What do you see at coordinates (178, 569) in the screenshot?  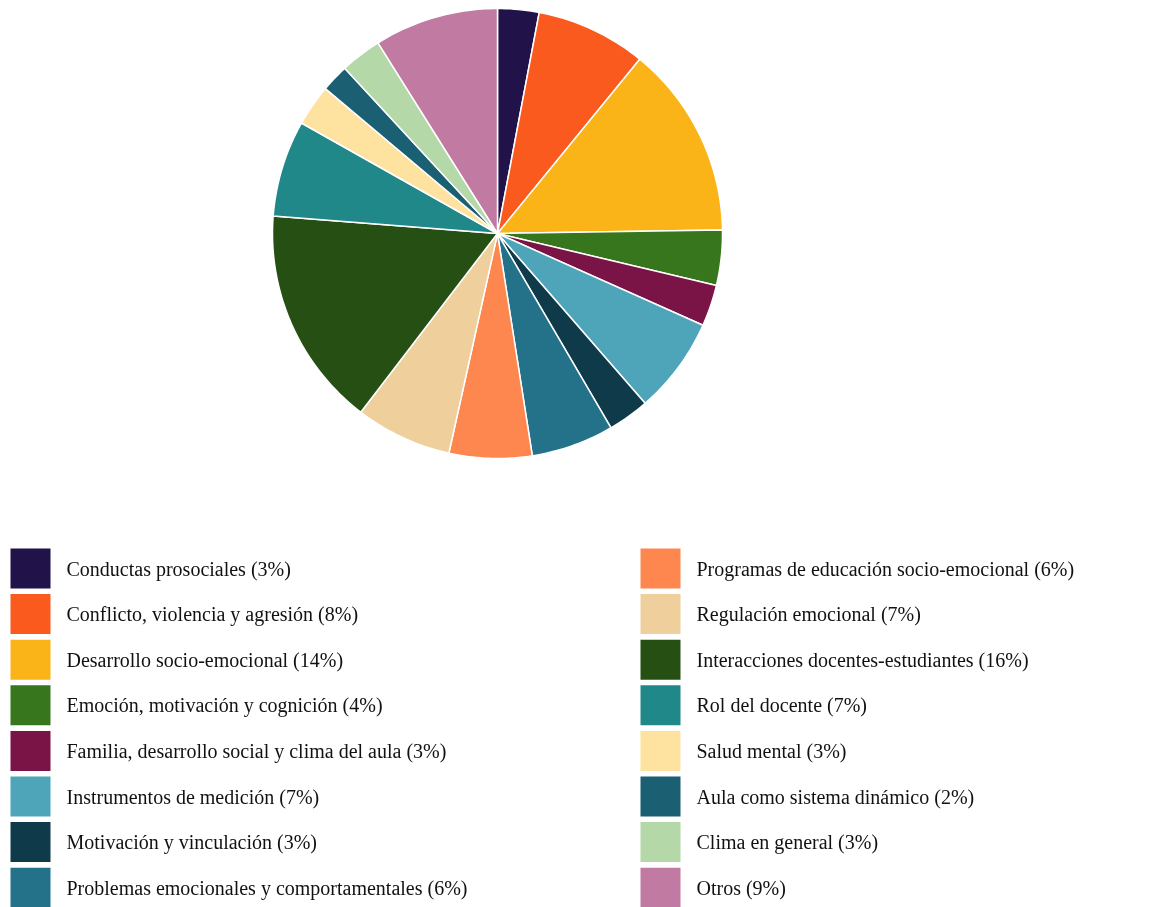 I see `legend-label: Conductas prosociales (3%)` at bounding box center [178, 569].